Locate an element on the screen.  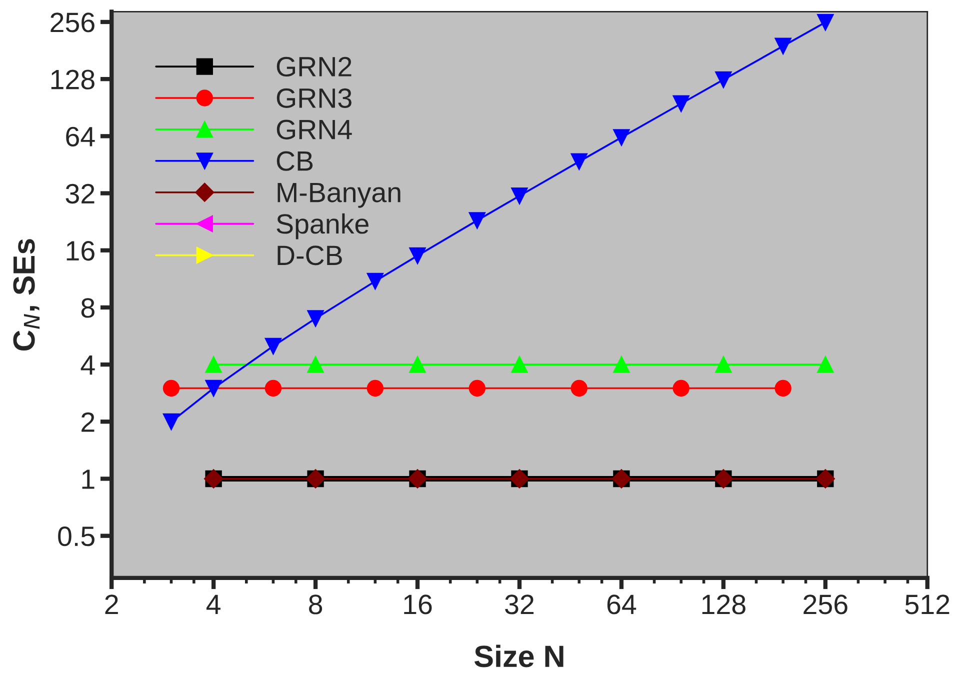
y-tick-label: 128 is located at coordinates (72, 80).